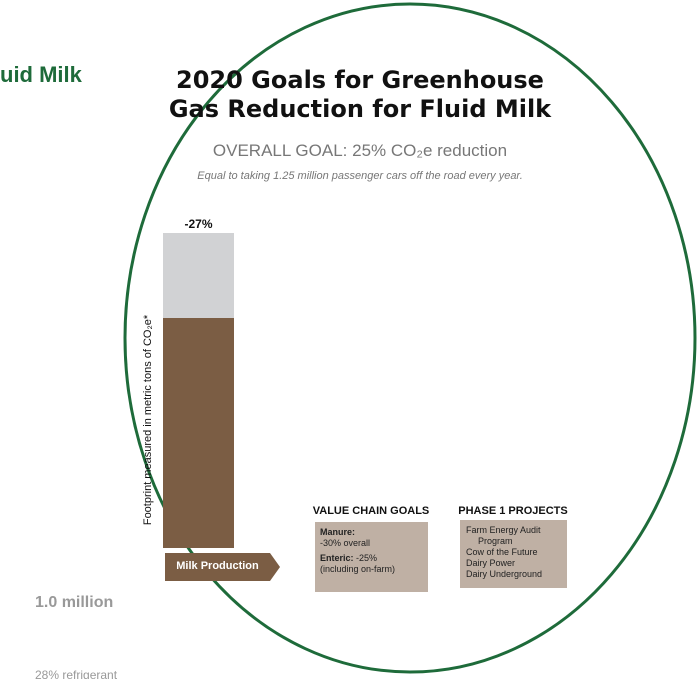  What do you see at coordinates (338, 532) in the screenshot?
I see `goal-name: Manure:` at bounding box center [338, 532].